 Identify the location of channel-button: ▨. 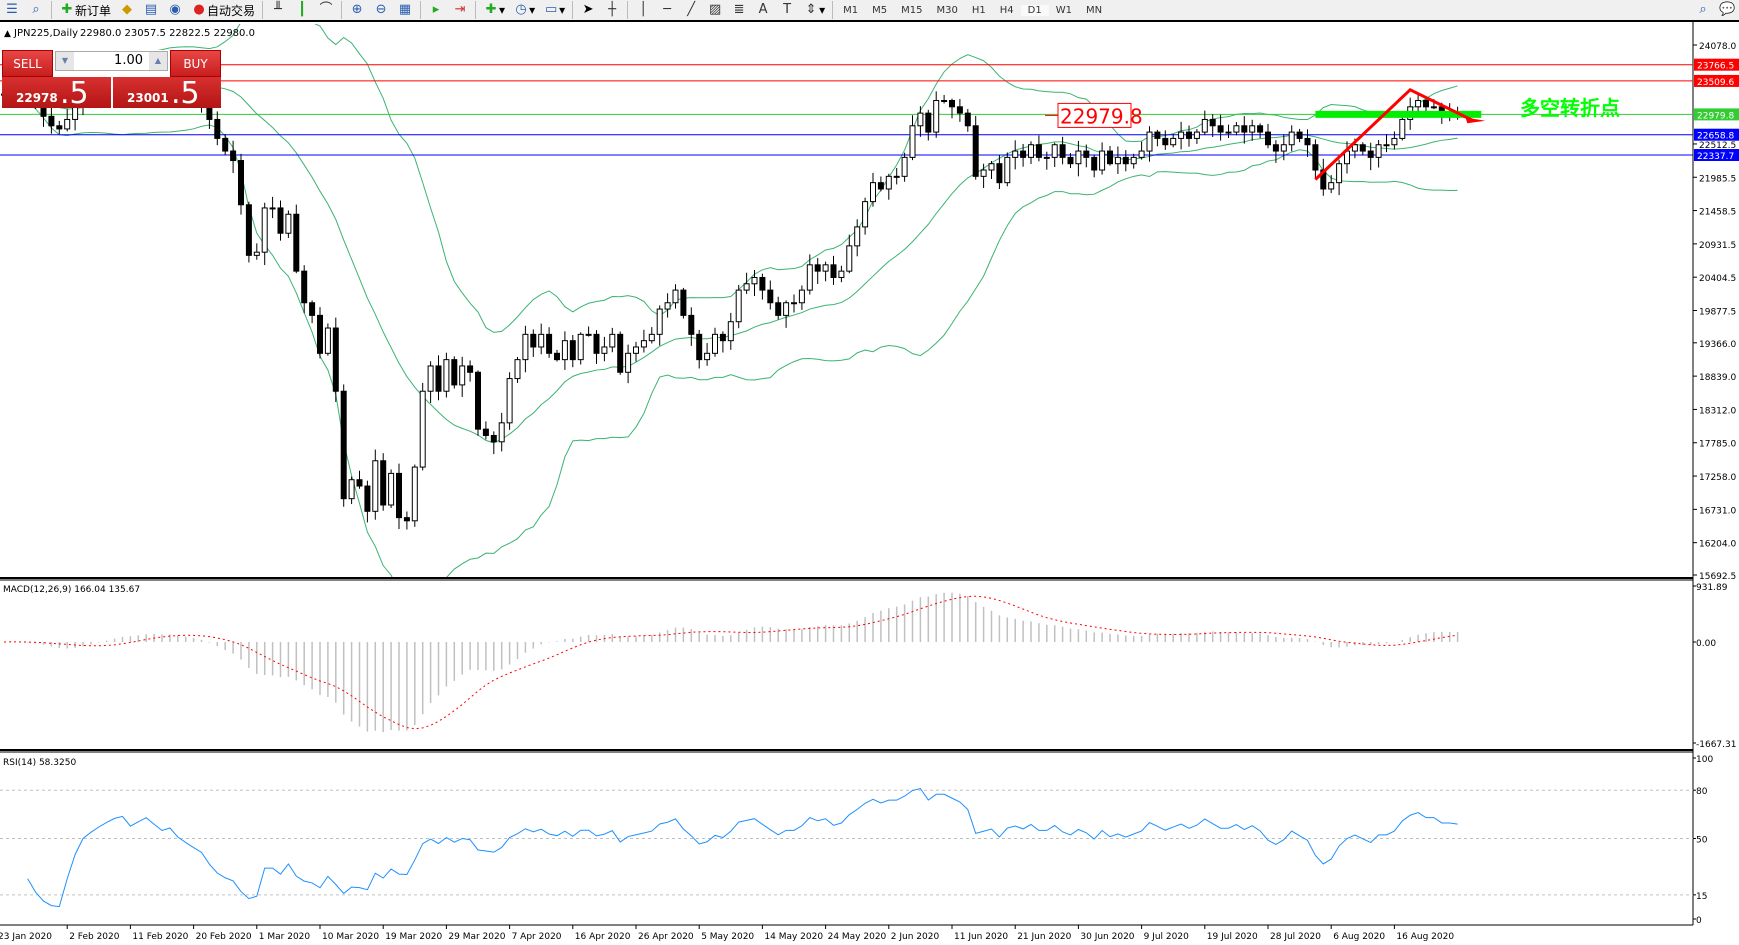
(715, 10).